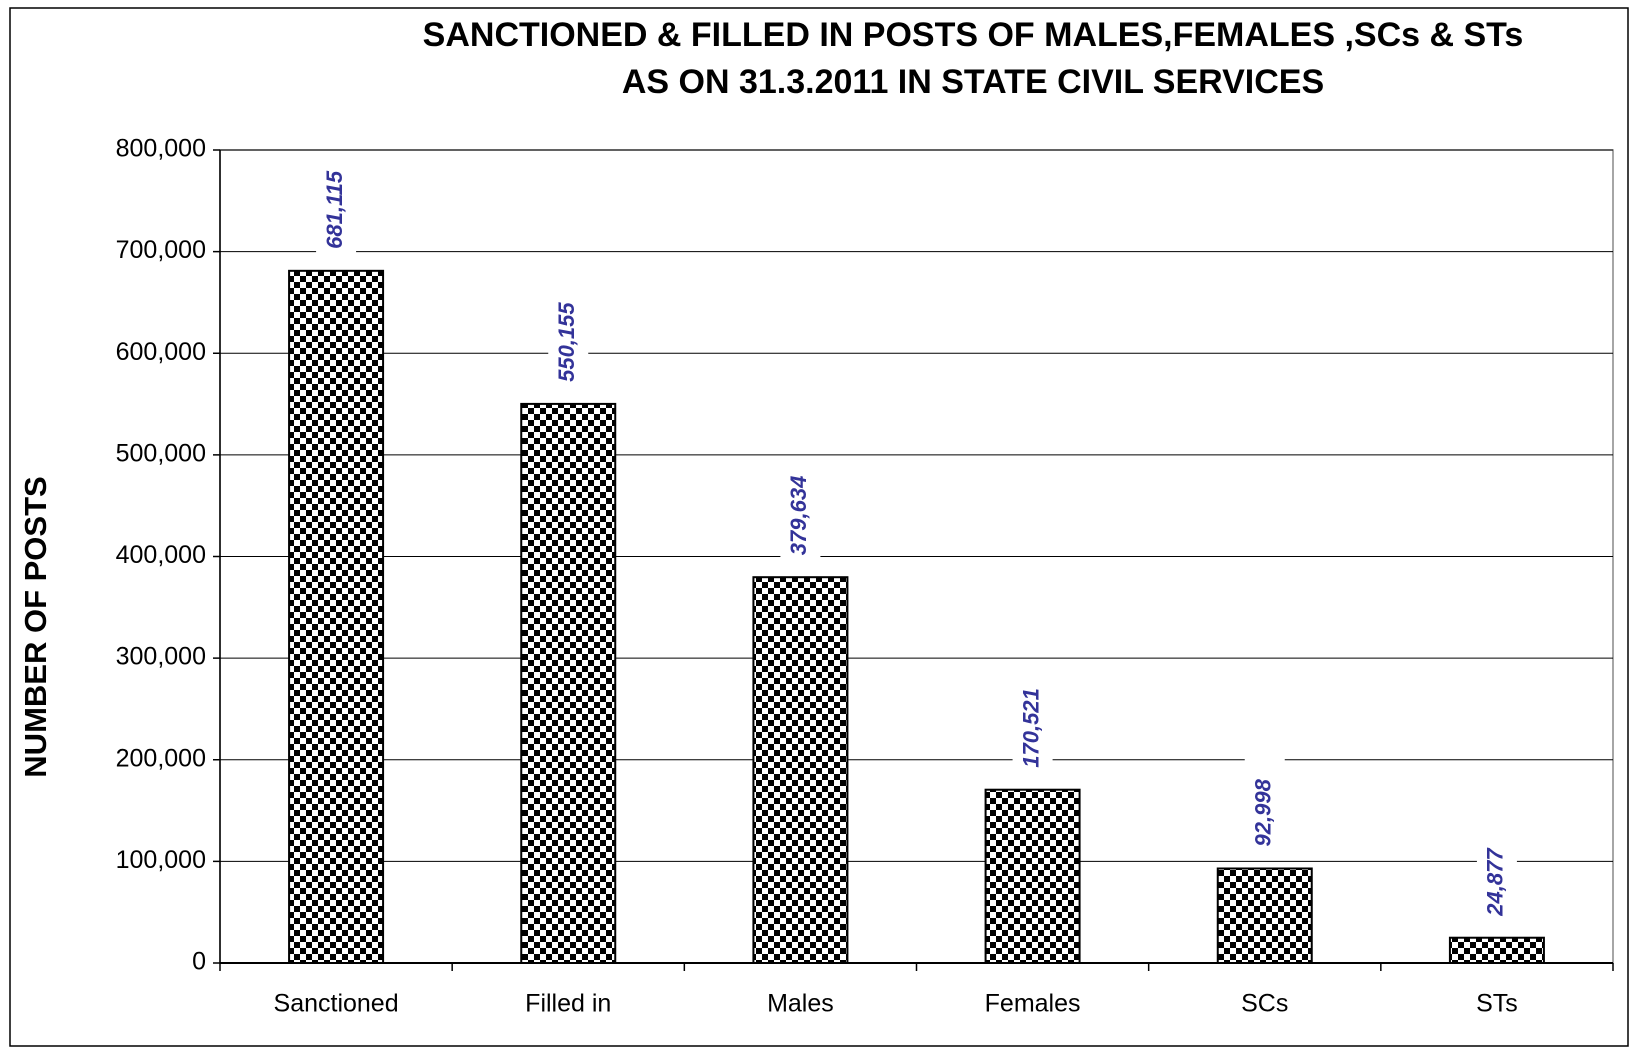 This screenshot has width=1640, height=1049. What do you see at coordinates (1030, 728) in the screenshot?
I see `value-label: 170,521` at bounding box center [1030, 728].